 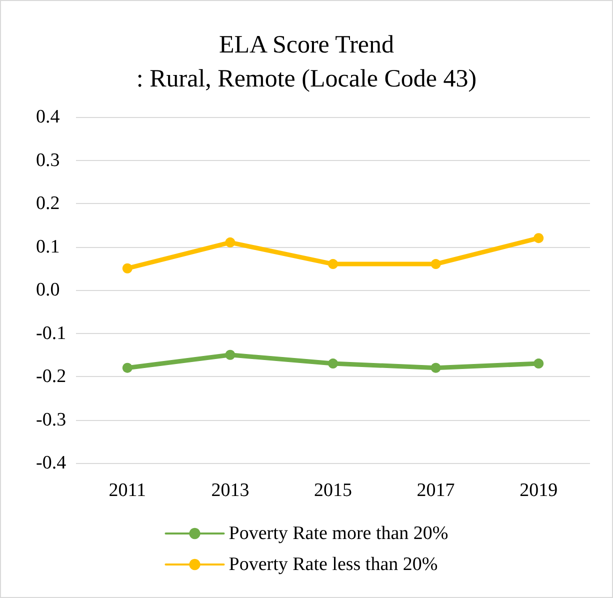 What do you see at coordinates (333, 490) in the screenshot?
I see `x-tick-label: 2015` at bounding box center [333, 490].